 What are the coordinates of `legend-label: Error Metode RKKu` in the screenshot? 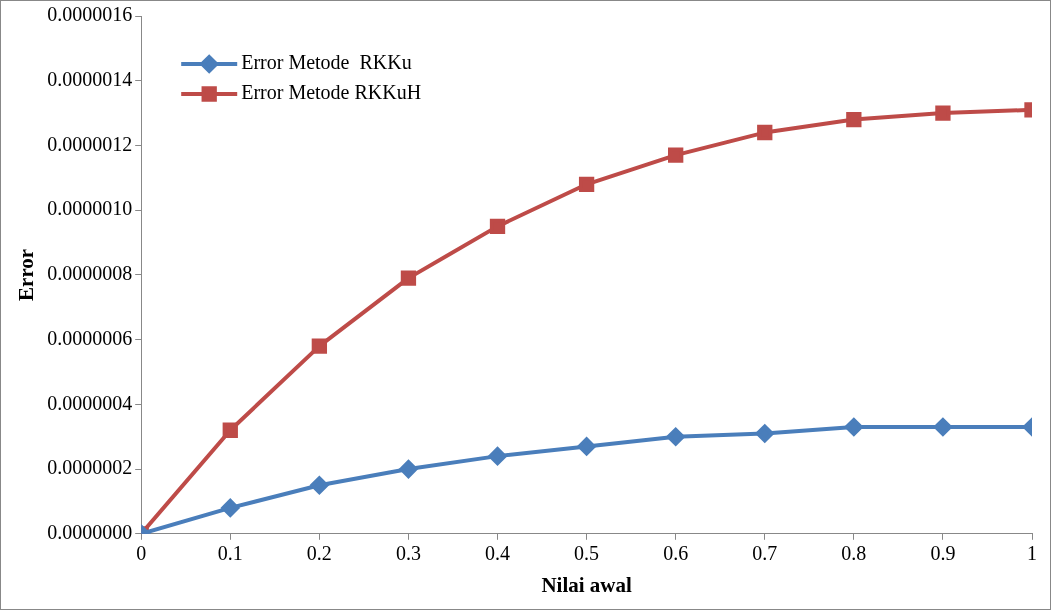 It's located at (326, 62).